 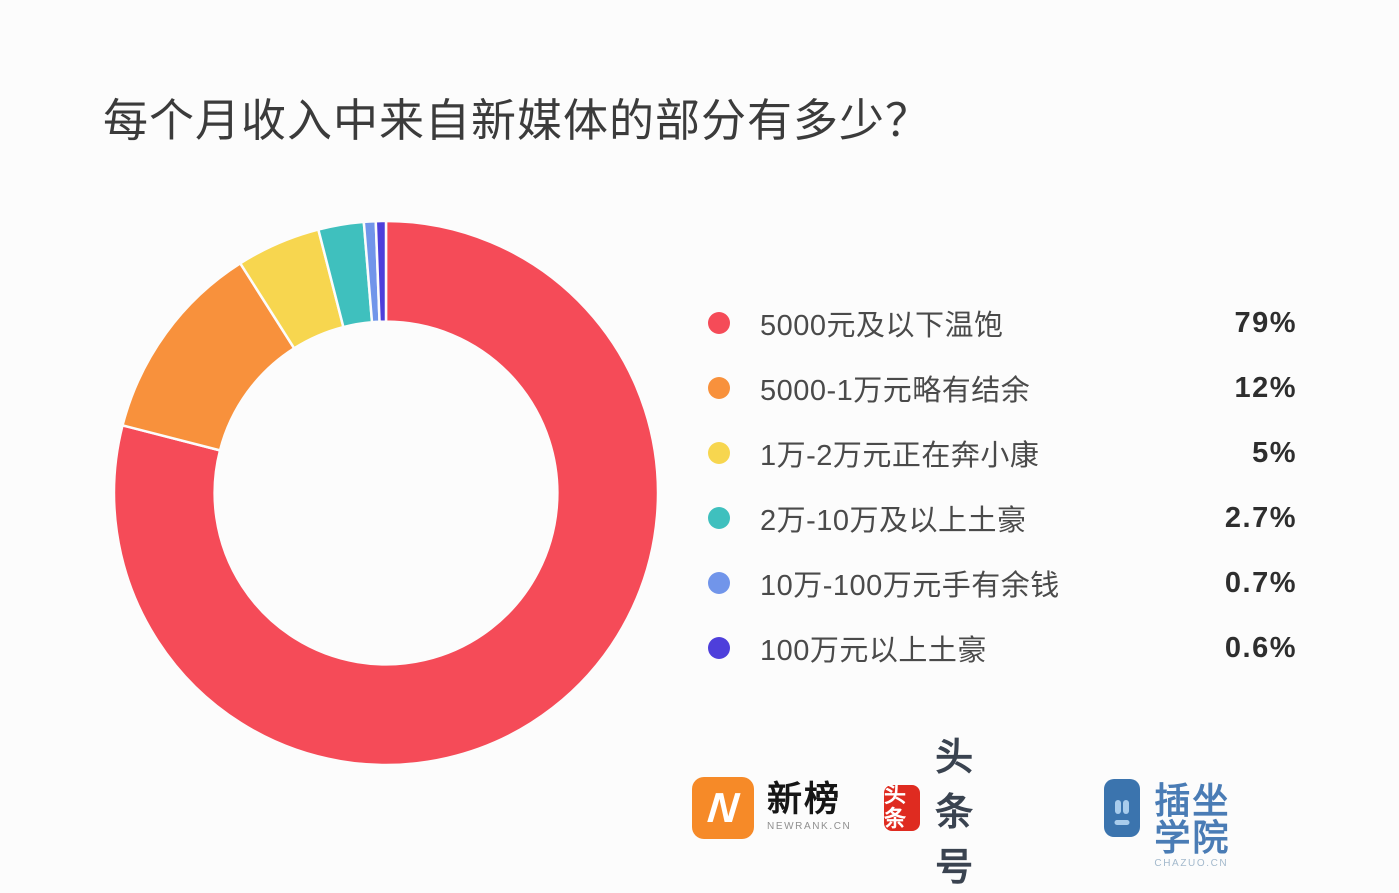 I want to click on legend-item: 5000元及以下温饱 79%, so click(x=998, y=323).